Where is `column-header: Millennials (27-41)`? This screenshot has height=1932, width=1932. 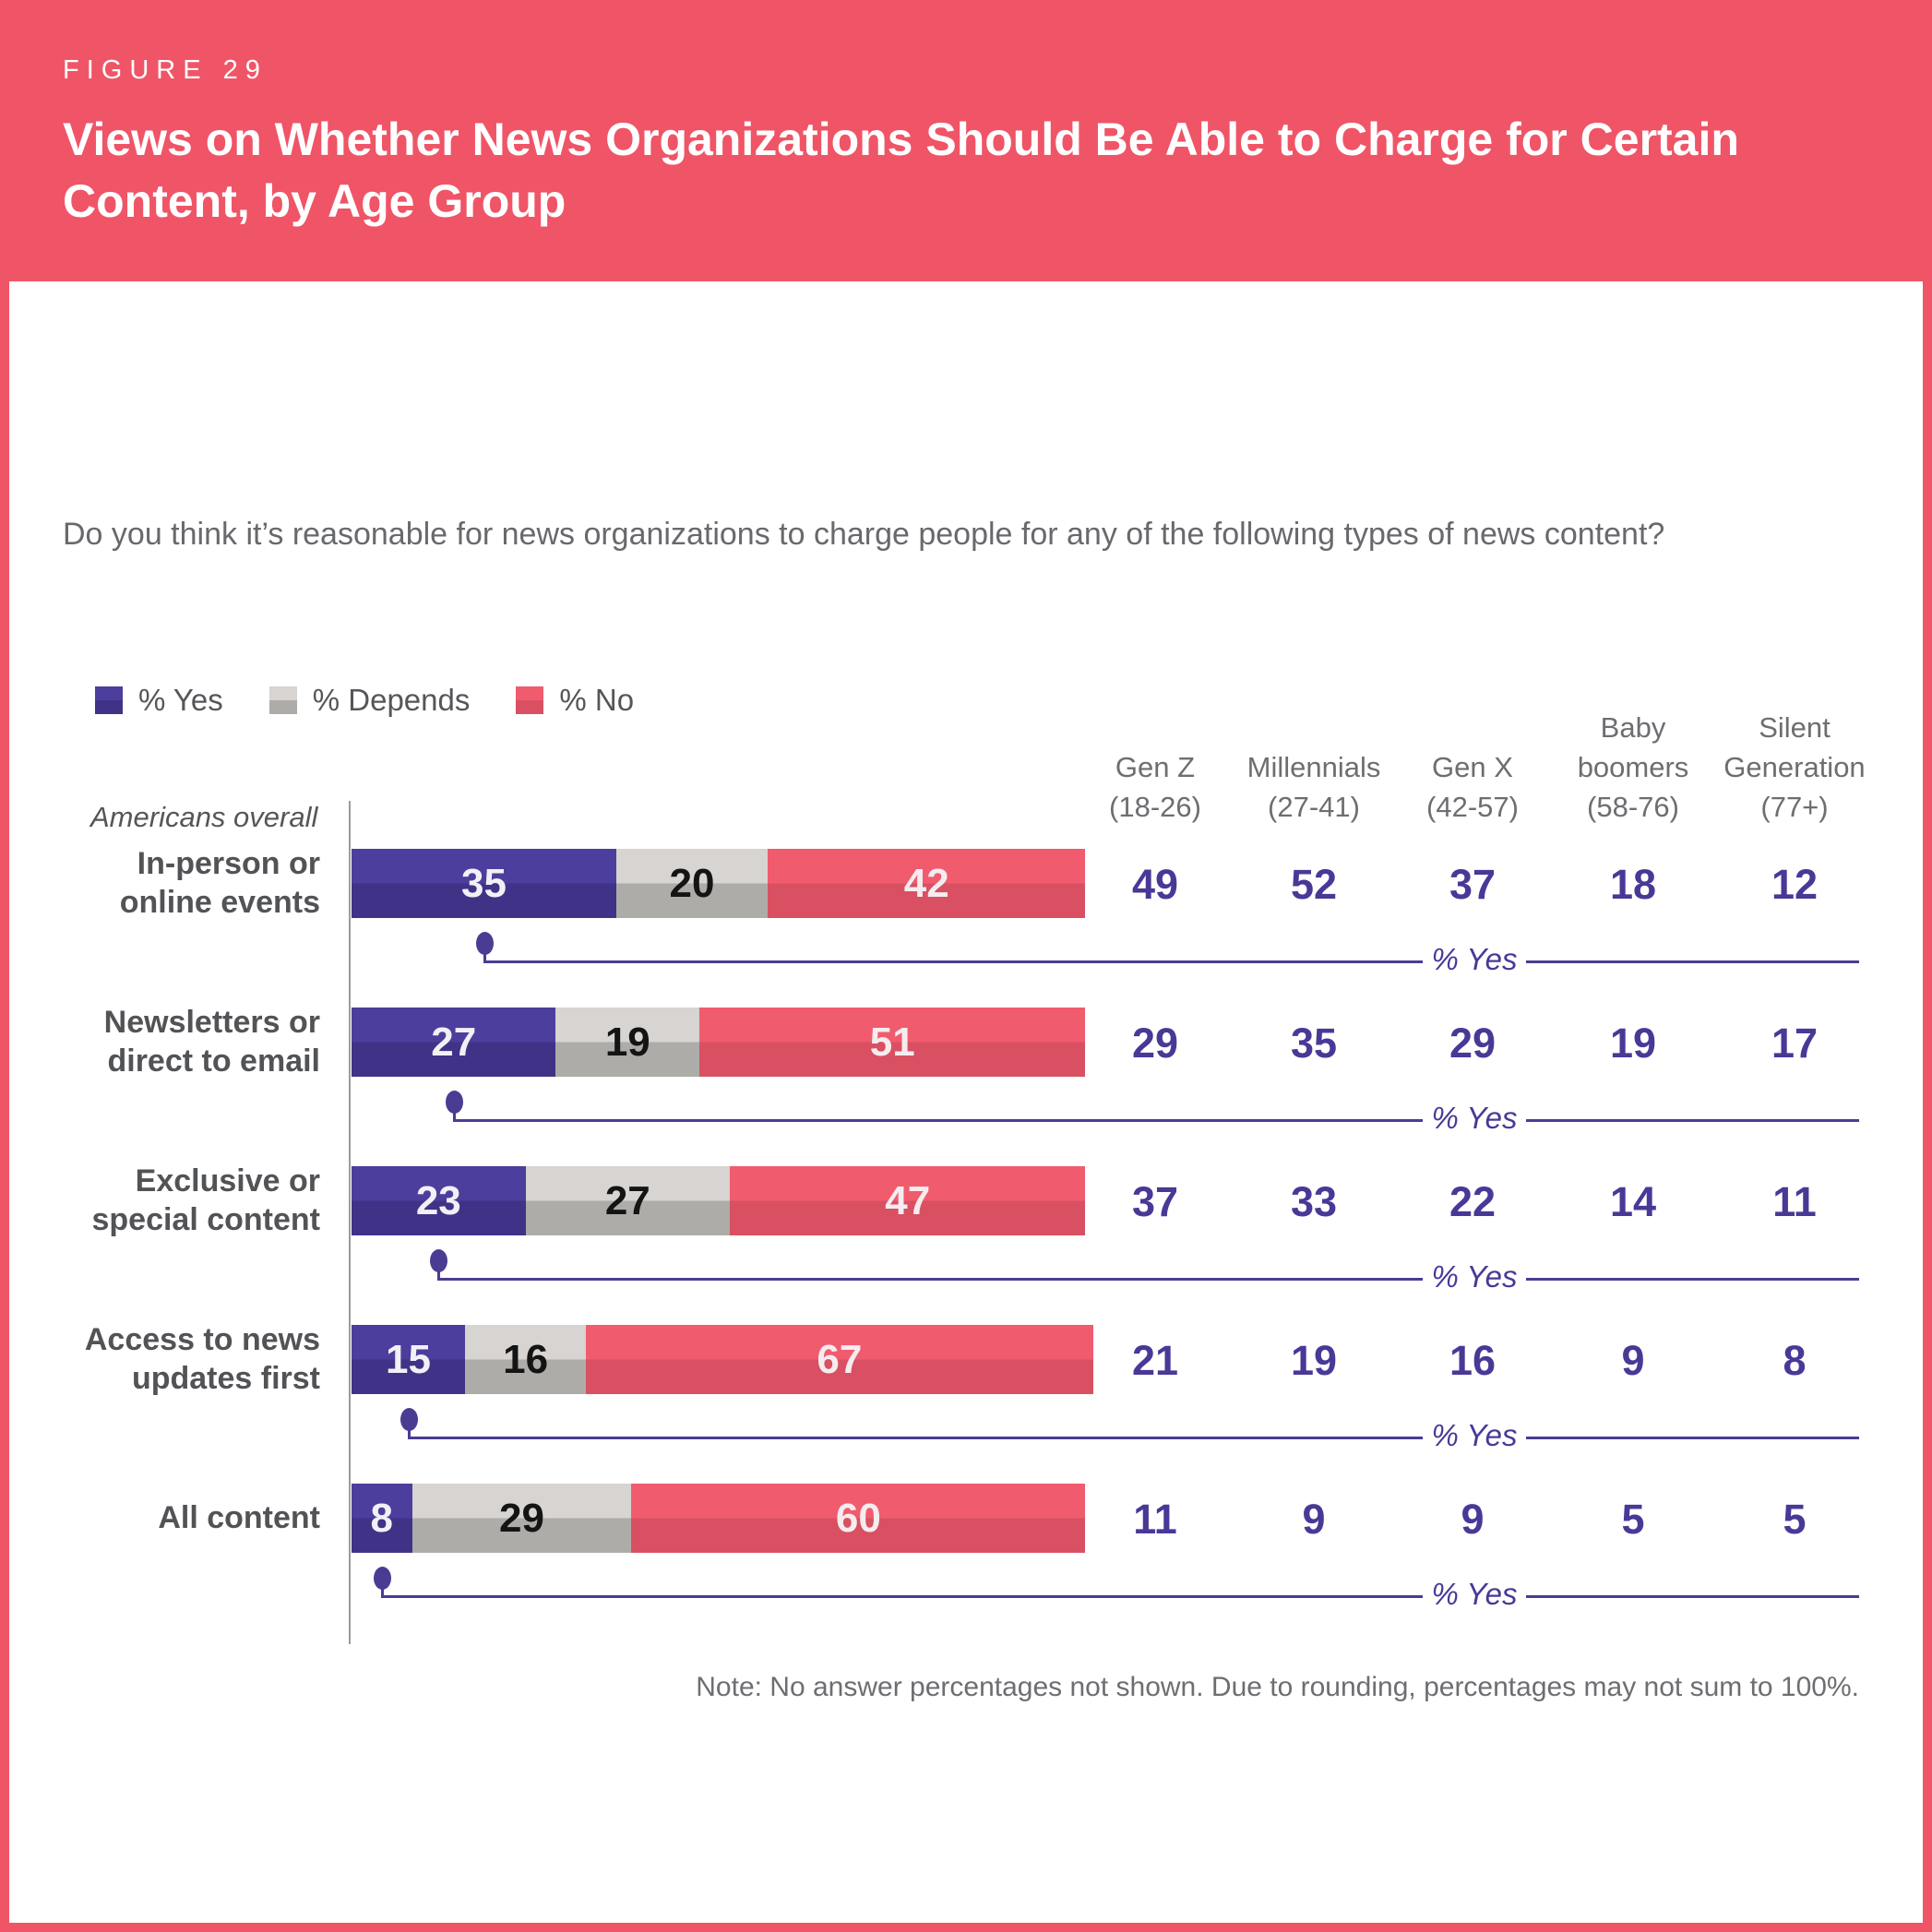
column-header: Millennials (27-41) is located at coordinates (1313, 767).